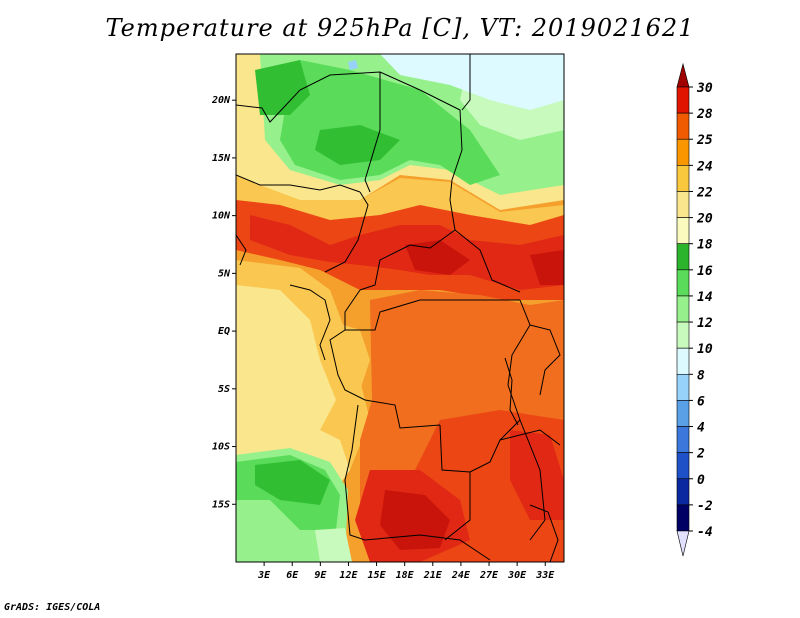 Image resolution: width=800 pixels, height=618 pixels. I want to click on lat-tick-label: 10N, so click(221, 216).